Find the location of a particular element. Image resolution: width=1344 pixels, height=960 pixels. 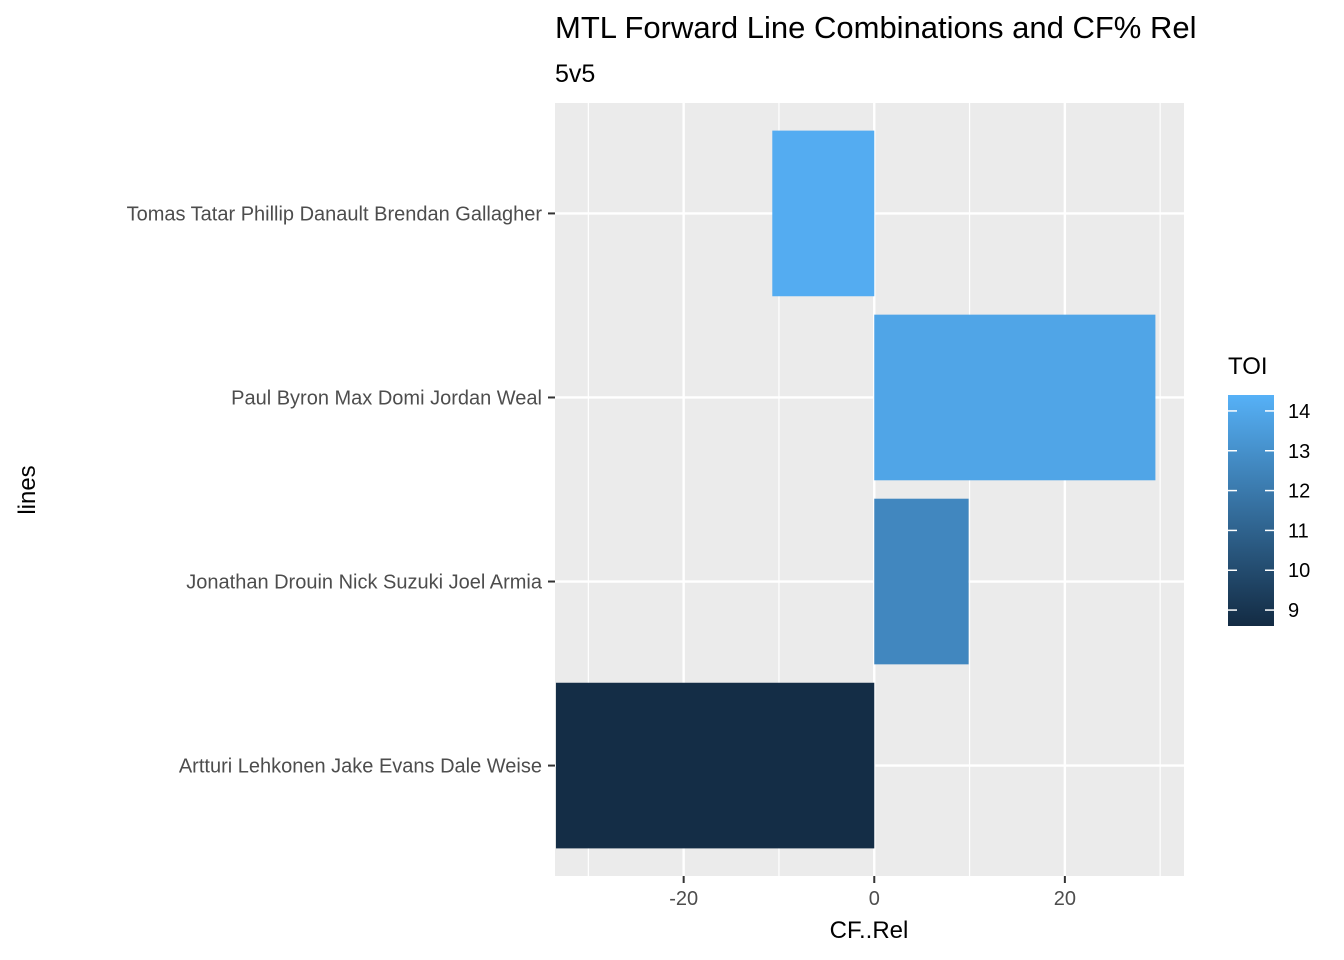

x-tick-label: -20 is located at coordinates (683, 899).